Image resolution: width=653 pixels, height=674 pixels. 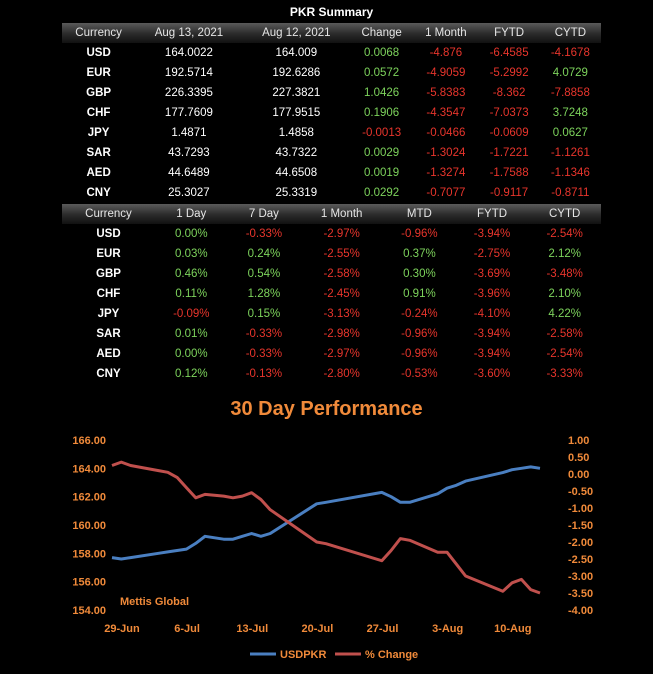 What do you see at coordinates (570, 93) in the screenshot?
I see `value-cell: -7.8858` at bounding box center [570, 93].